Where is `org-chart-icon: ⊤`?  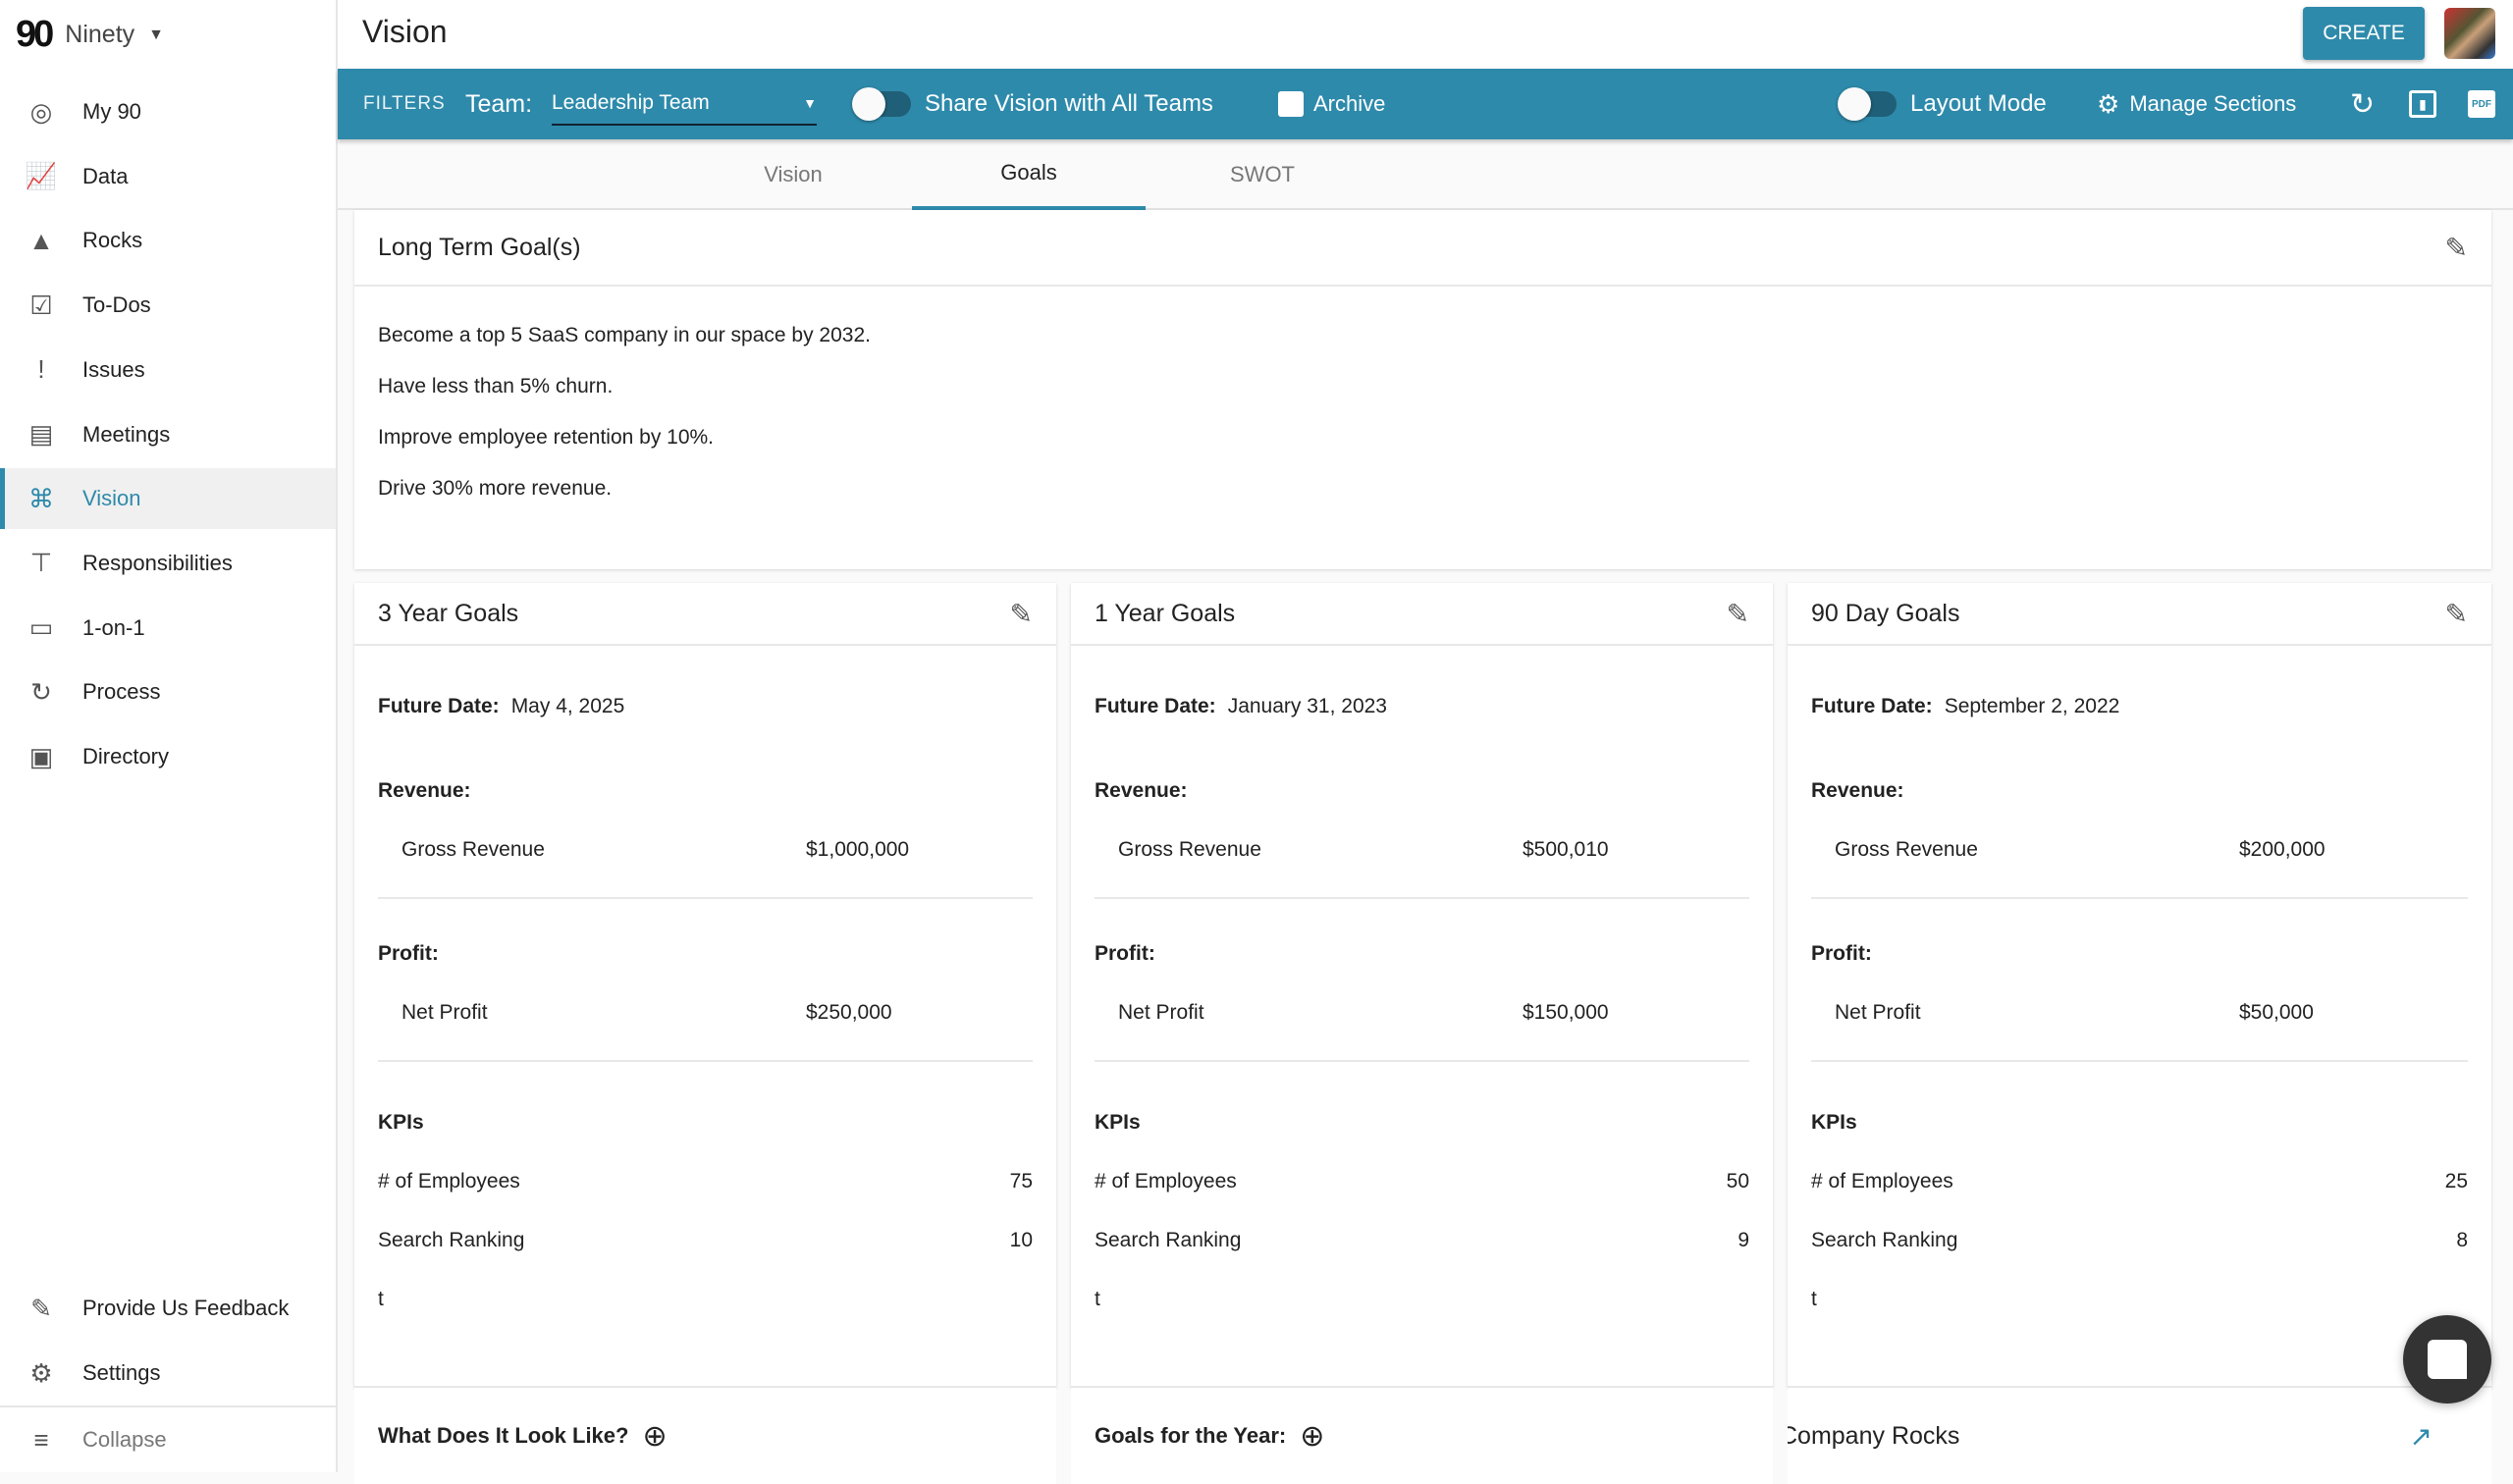 org-chart-icon: ⊤ is located at coordinates (41, 563).